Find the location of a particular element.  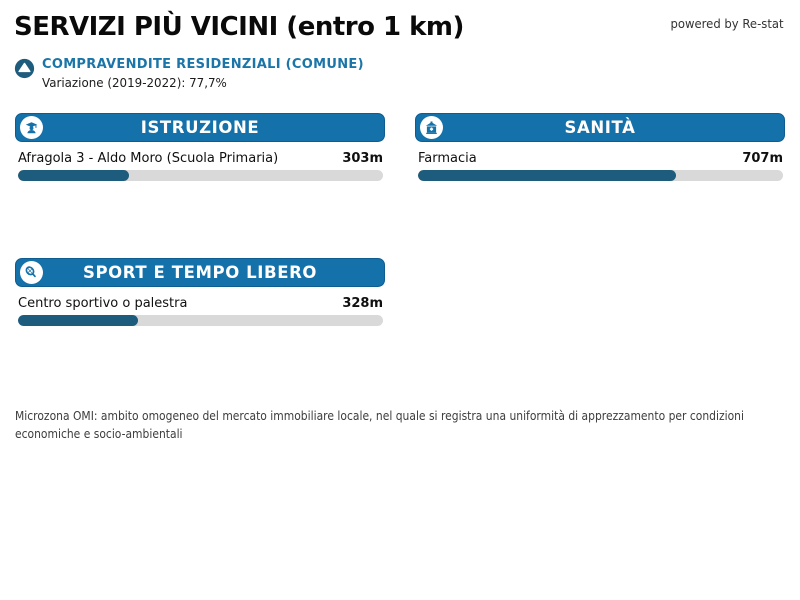

powered-by-label: powered by Re-stat is located at coordinates (727, 23).